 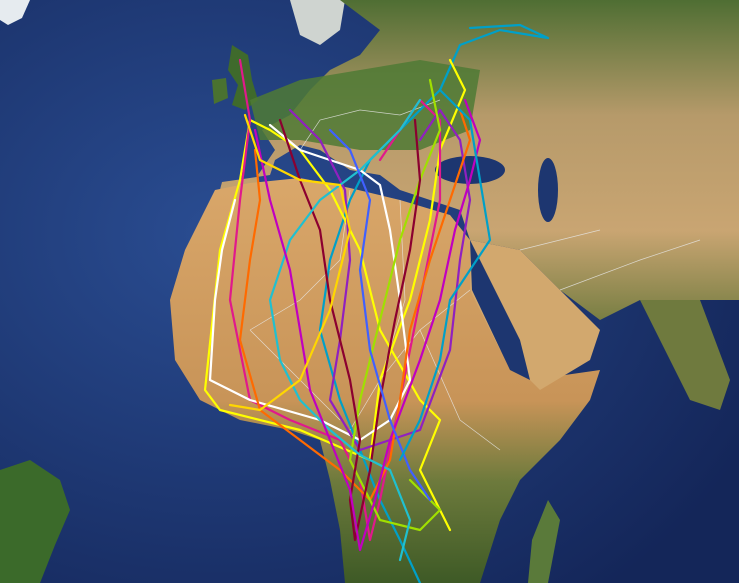 I want to click on caspian-sea, so click(x=548, y=190).